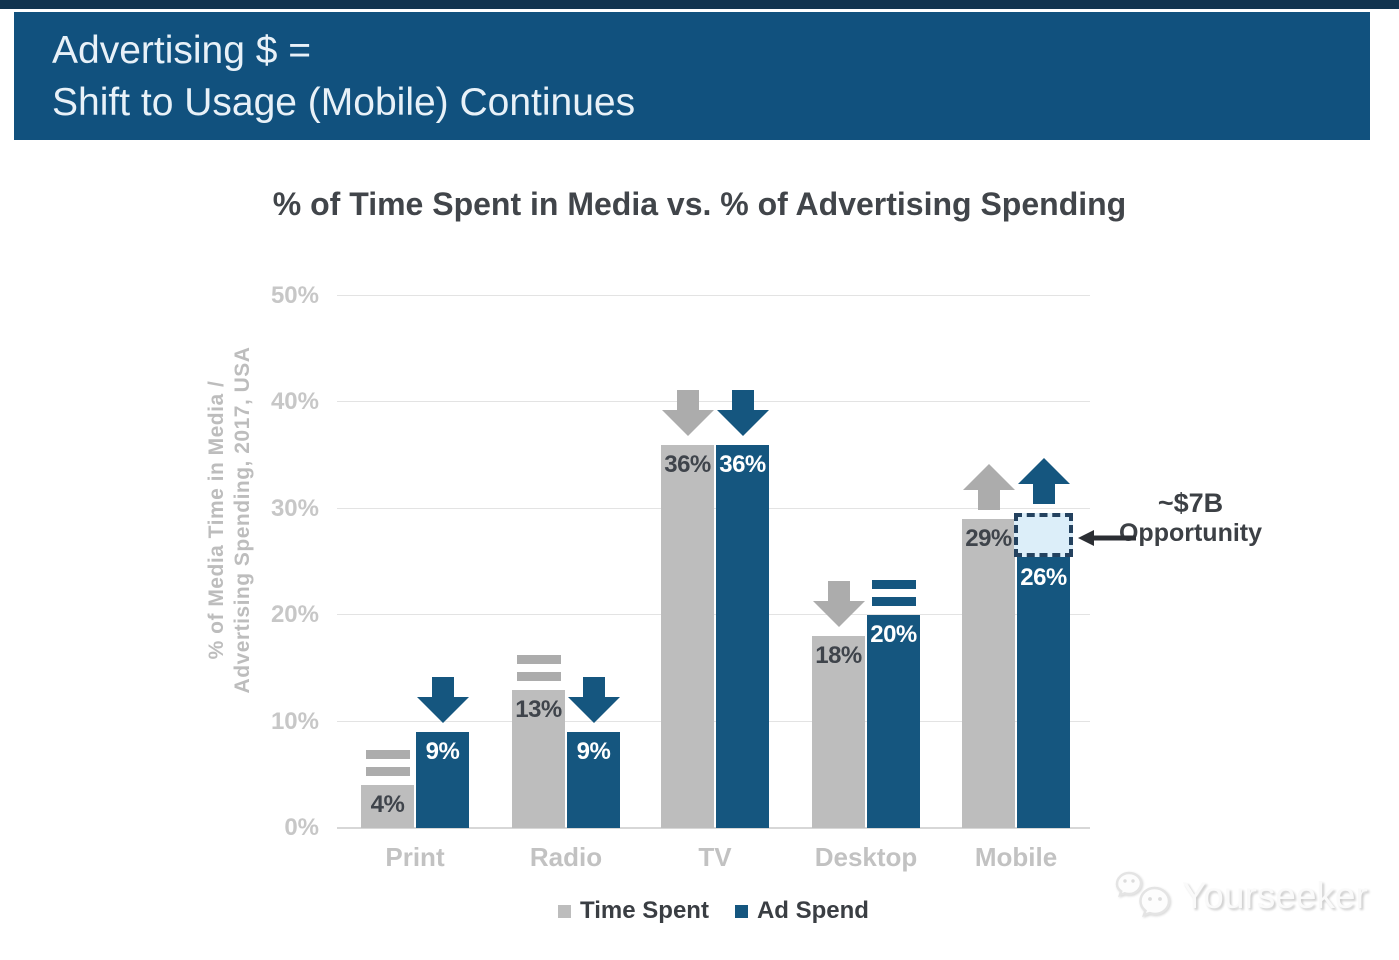  Describe the element at coordinates (593, 780) in the screenshot. I see `bar-radio-ad-spend` at that location.